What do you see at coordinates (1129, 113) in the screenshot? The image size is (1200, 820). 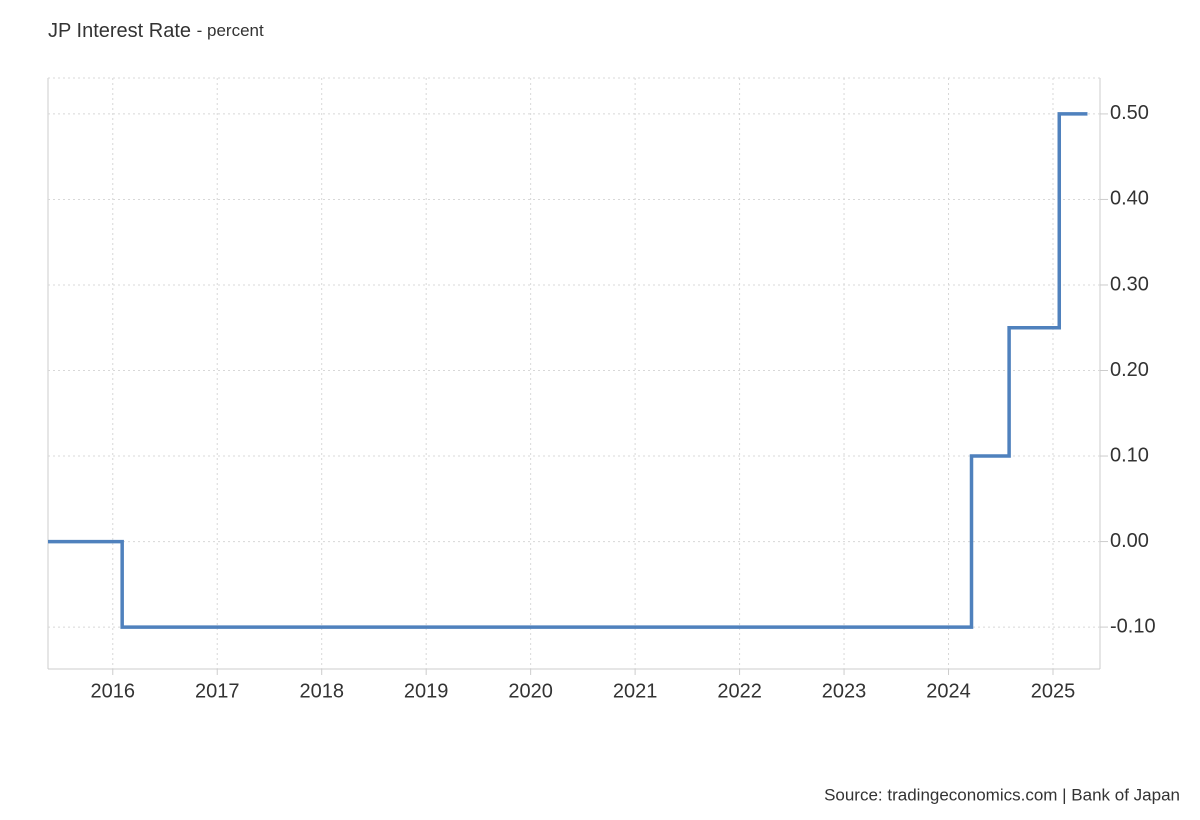 I see `y-tick-label: 0.50` at bounding box center [1129, 113].